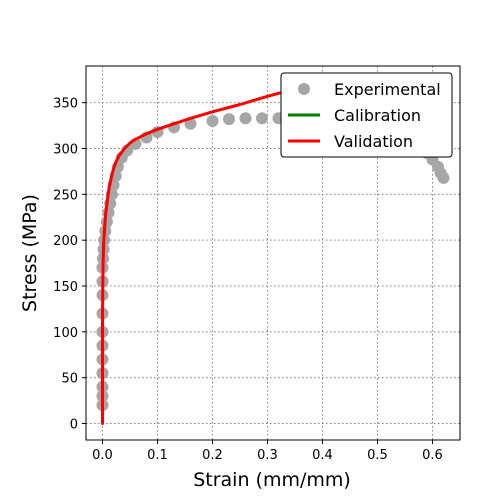 The image size is (500, 500). Describe the element at coordinates (272, 480) in the screenshot. I see `x-axis-label: Strain (mm/mm)` at that location.